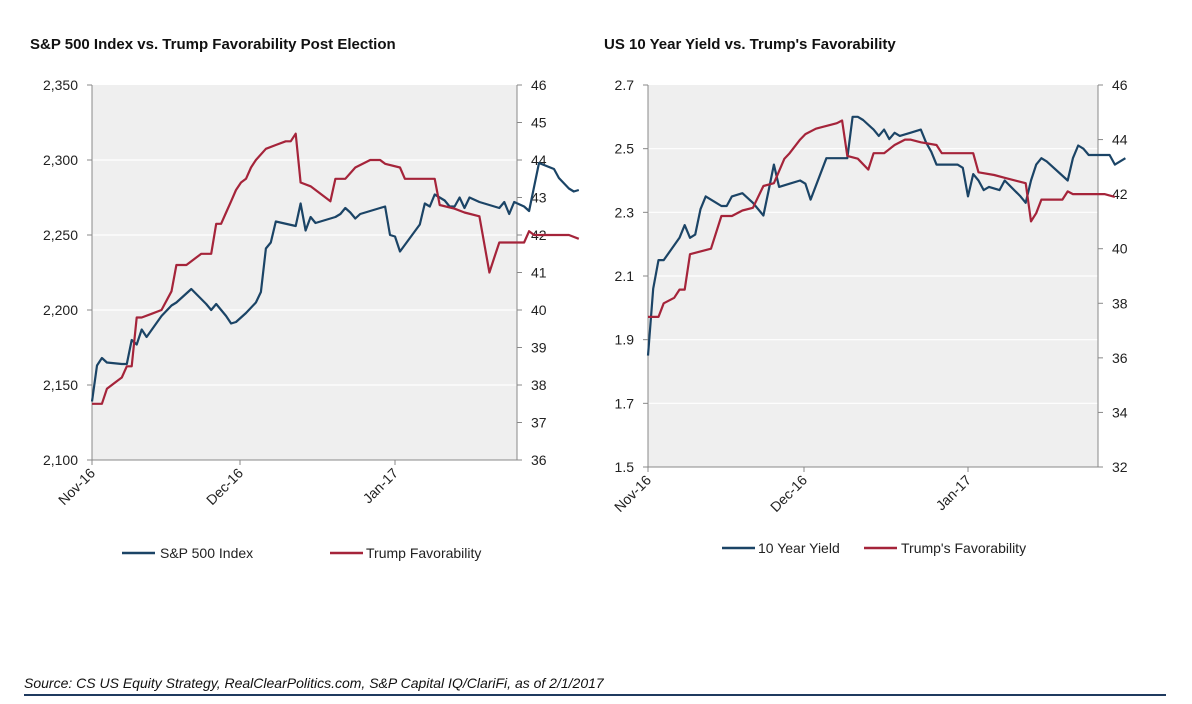  Describe the element at coordinates (799, 548) in the screenshot. I see `legend-label: 10 Year Yield` at that location.